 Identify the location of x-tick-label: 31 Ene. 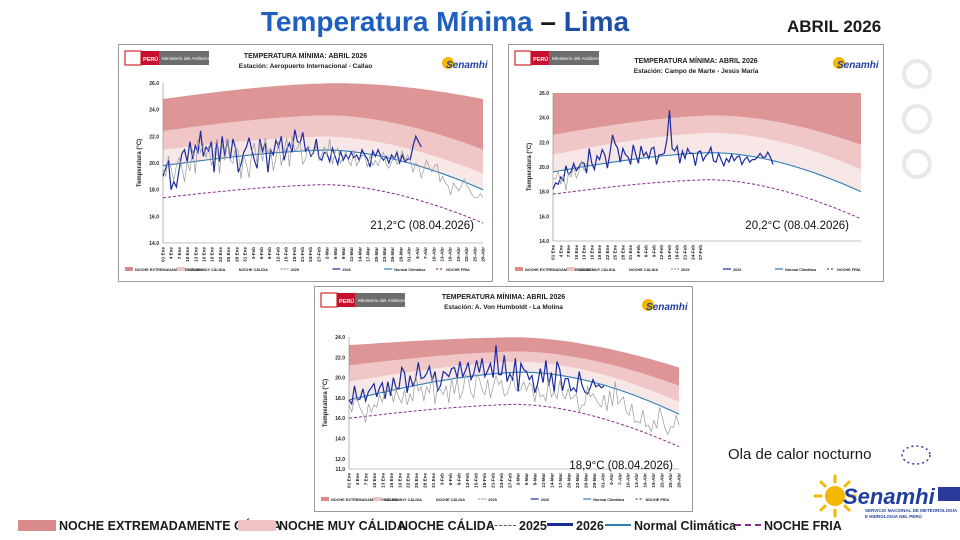
(433, 480).